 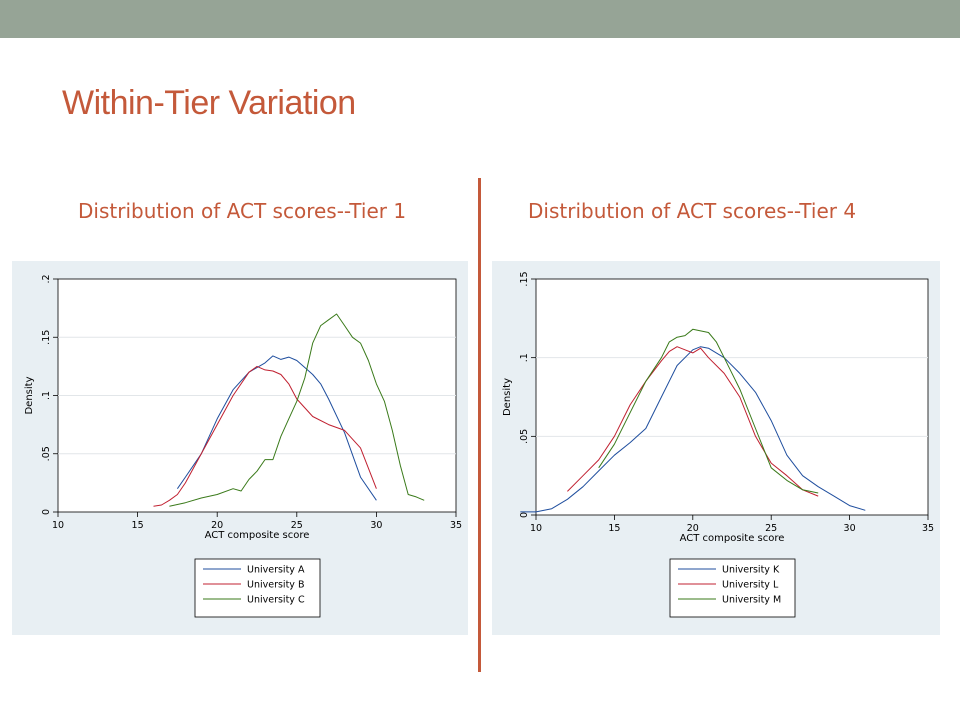 I want to click on left-chart-subtitle: Distribution of ACT scores--Tier 1, so click(x=242, y=211).